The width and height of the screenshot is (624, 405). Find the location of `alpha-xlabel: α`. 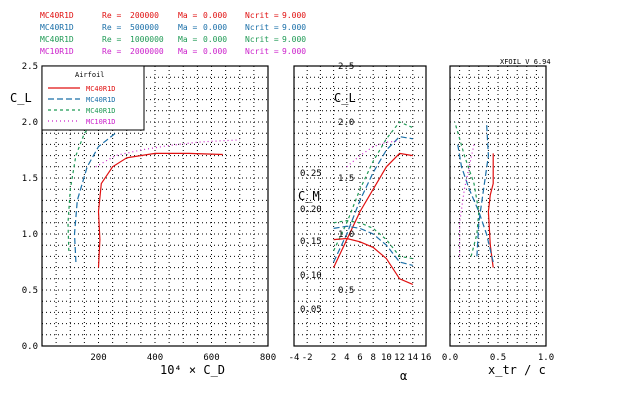

alpha-xlabel: α is located at coordinates (403, 376).